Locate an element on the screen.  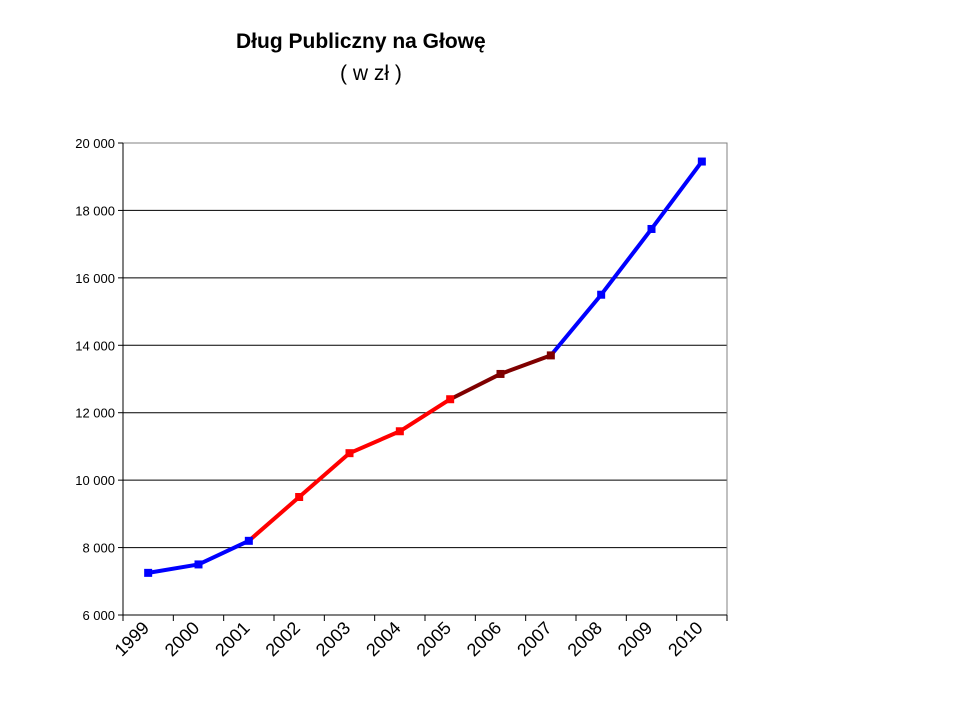
x-tick-label: 2006 is located at coordinates (484, 639).